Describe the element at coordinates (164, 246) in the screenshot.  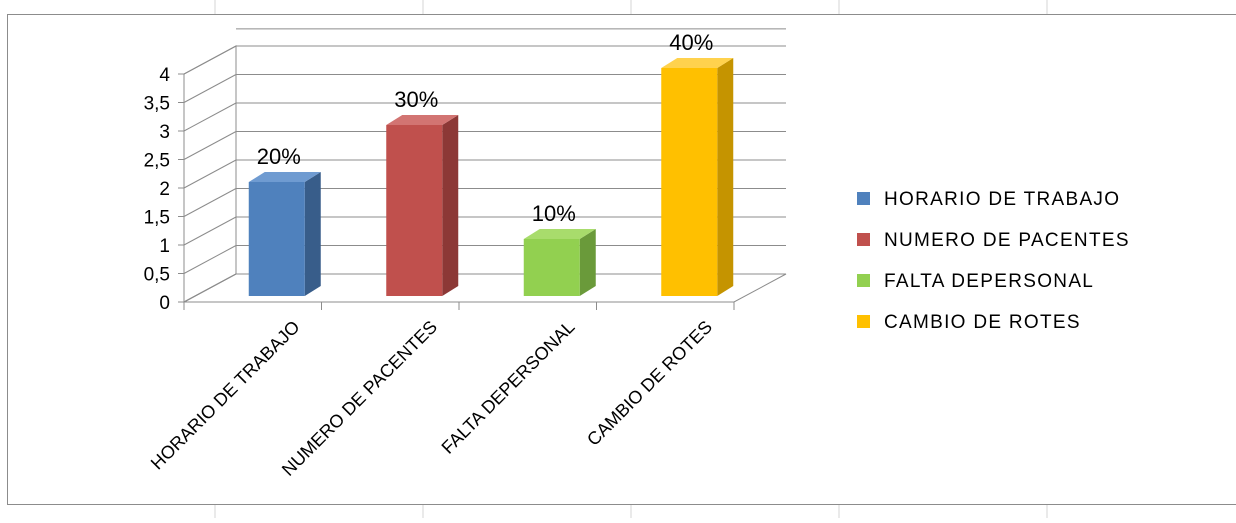
I see `y-tick-label: 1` at that location.